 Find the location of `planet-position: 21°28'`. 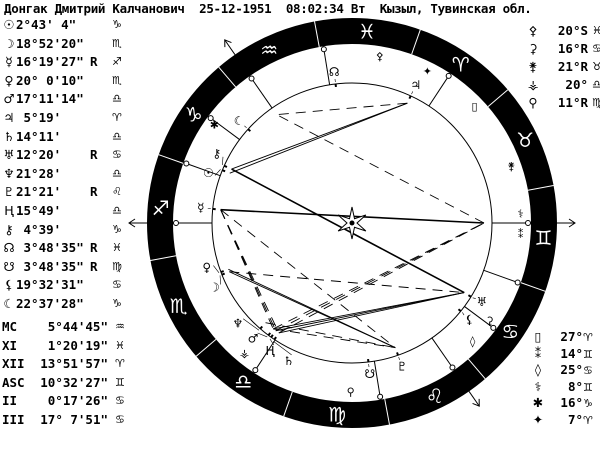

planet-position: 21°28' is located at coordinates (39, 173).